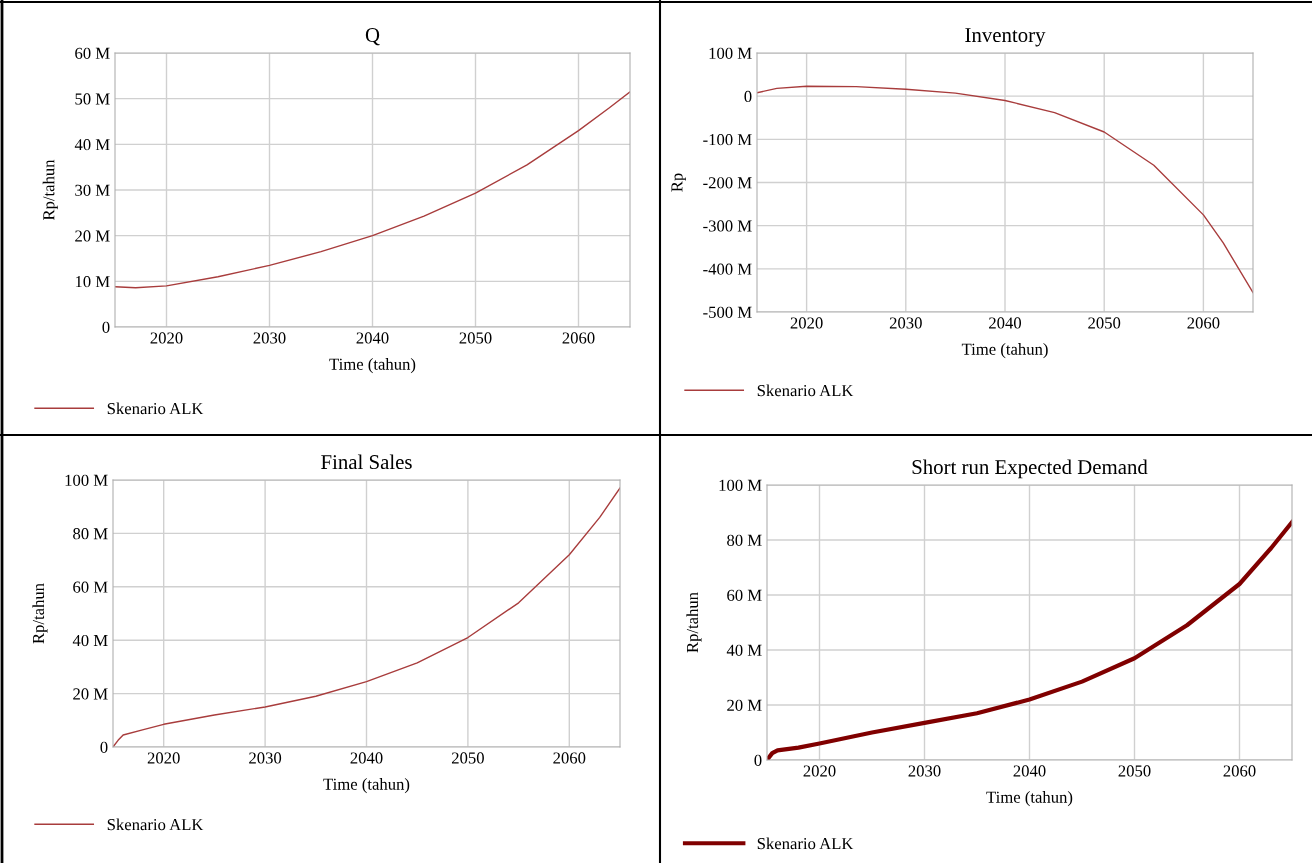 This screenshot has height=863, width=1312. I want to click on y-tick-label: 50 M, so click(92, 99).